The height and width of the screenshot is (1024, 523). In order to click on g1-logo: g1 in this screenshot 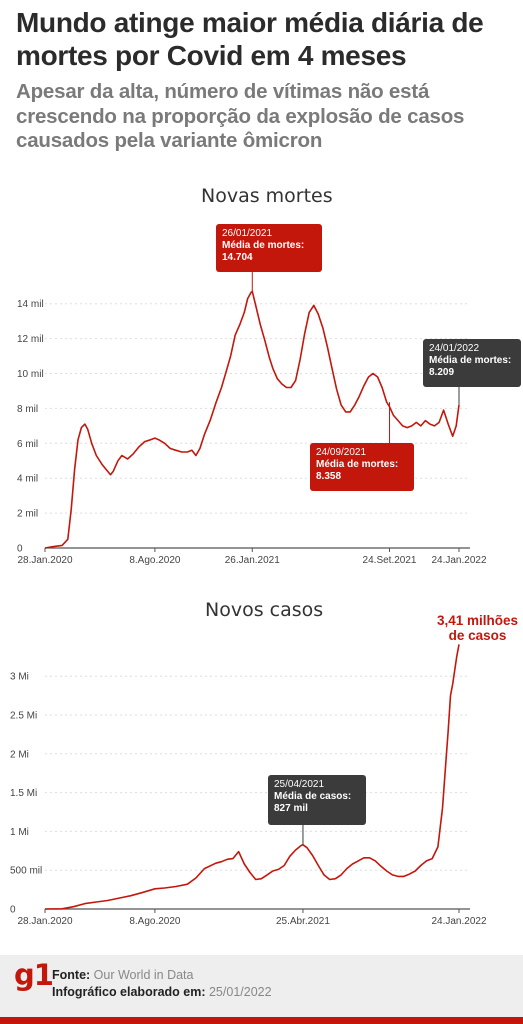, I will do `click(34, 975)`.